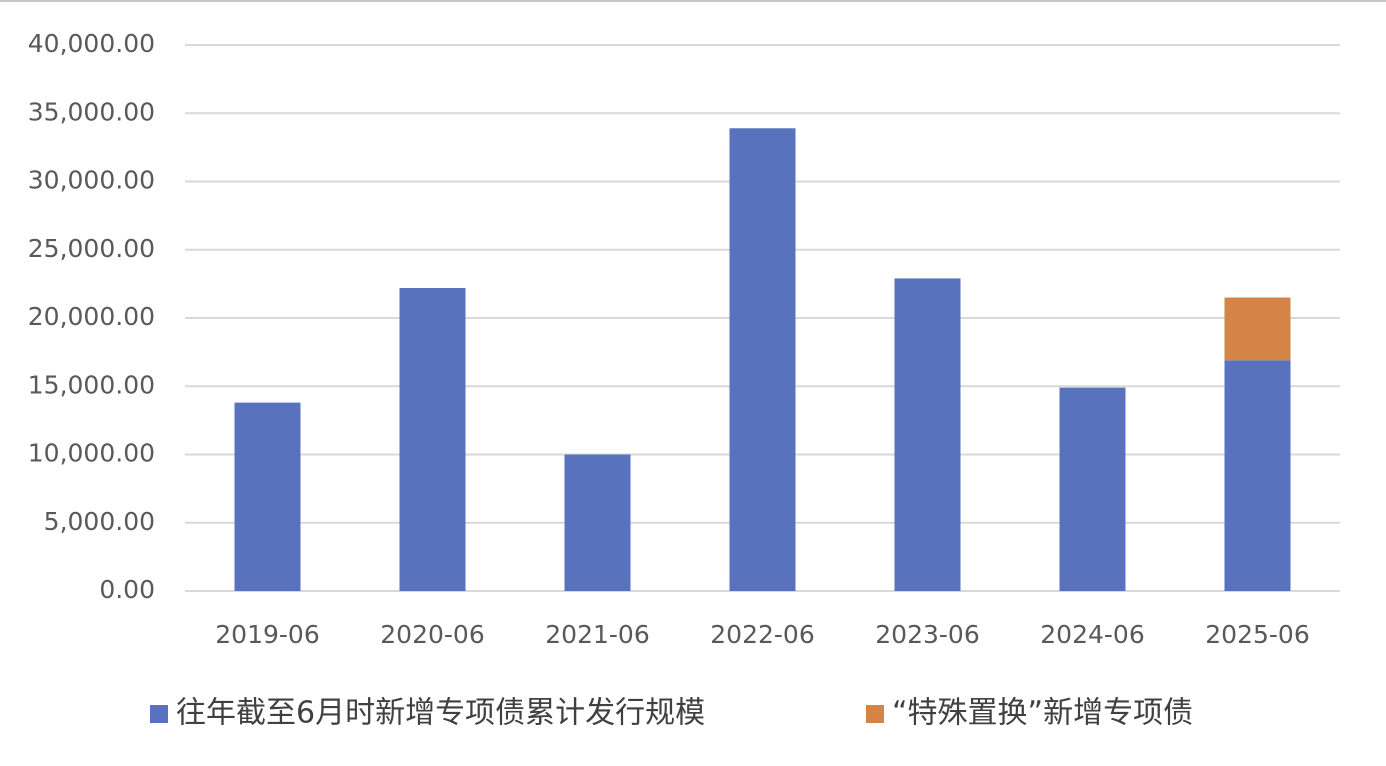 This screenshot has width=1386, height=766. What do you see at coordinates (432, 634) in the screenshot?
I see `x-tick-label: 2020-06` at bounding box center [432, 634].